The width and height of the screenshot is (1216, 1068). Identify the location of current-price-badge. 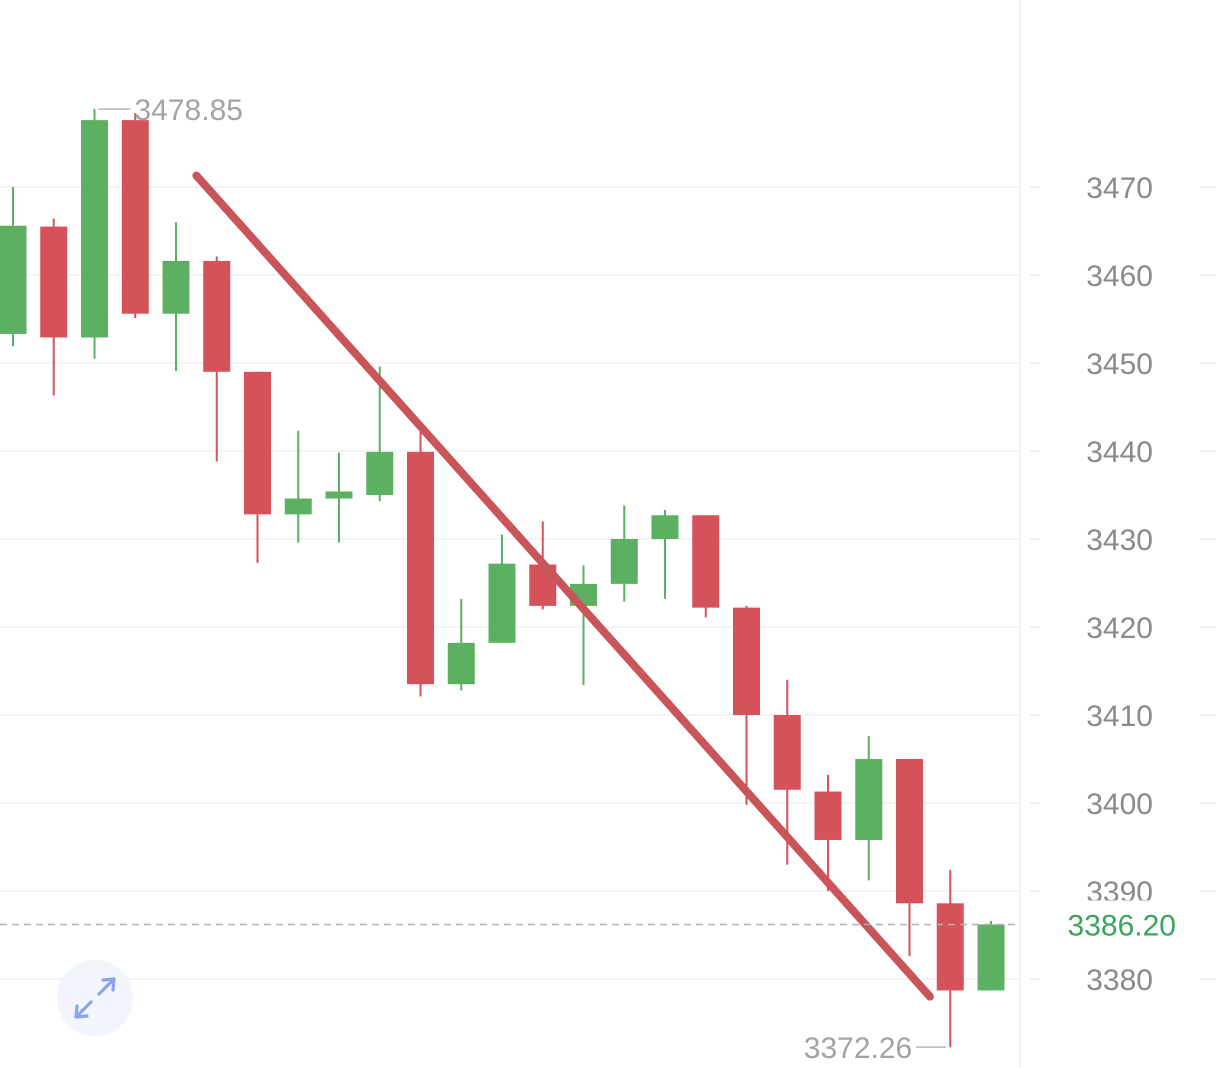
(1128, 924).